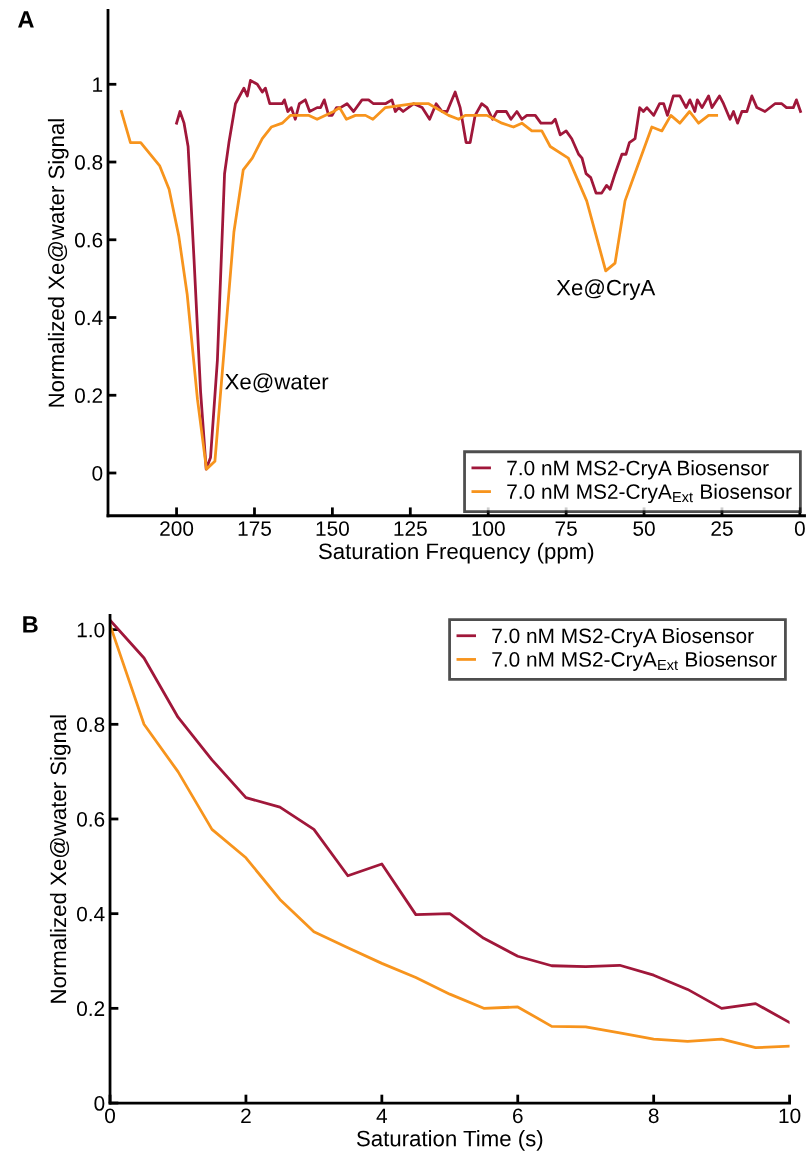 The width and height of the screenshot is (809, 1159). I want to click on chart-title: A, so click(26, 19).